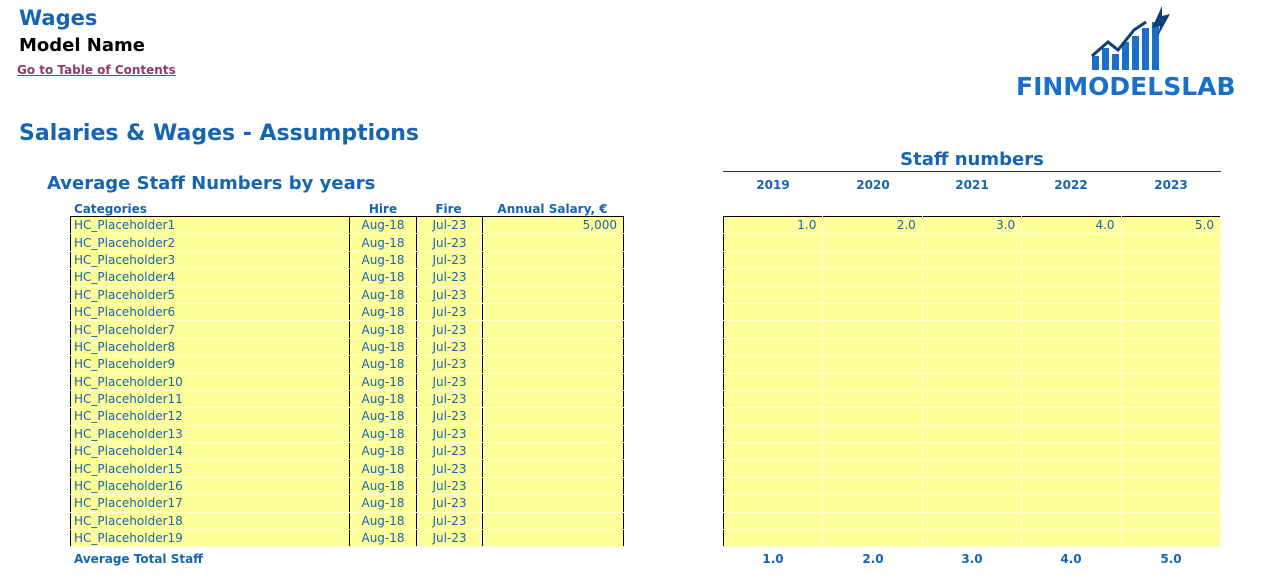 The width and height of the screenshot is (1271, 586). I want to click on toc-link: Go to Table of Contents, so click(96, 70).